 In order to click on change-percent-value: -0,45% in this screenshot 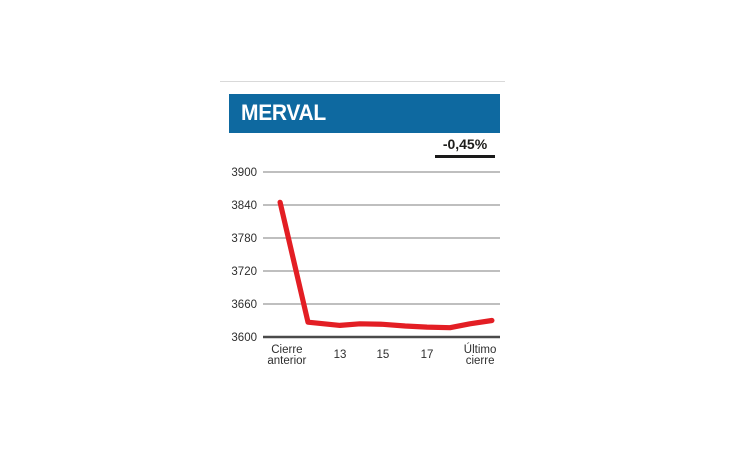, I will do `click(465, 144)`.